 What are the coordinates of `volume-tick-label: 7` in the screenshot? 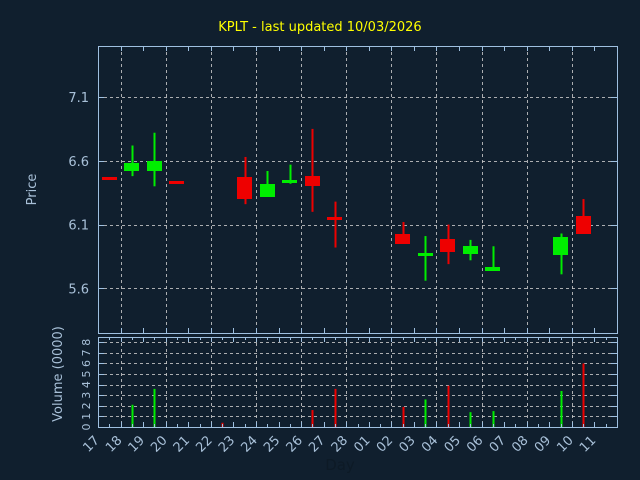 It's located at (86, 352).